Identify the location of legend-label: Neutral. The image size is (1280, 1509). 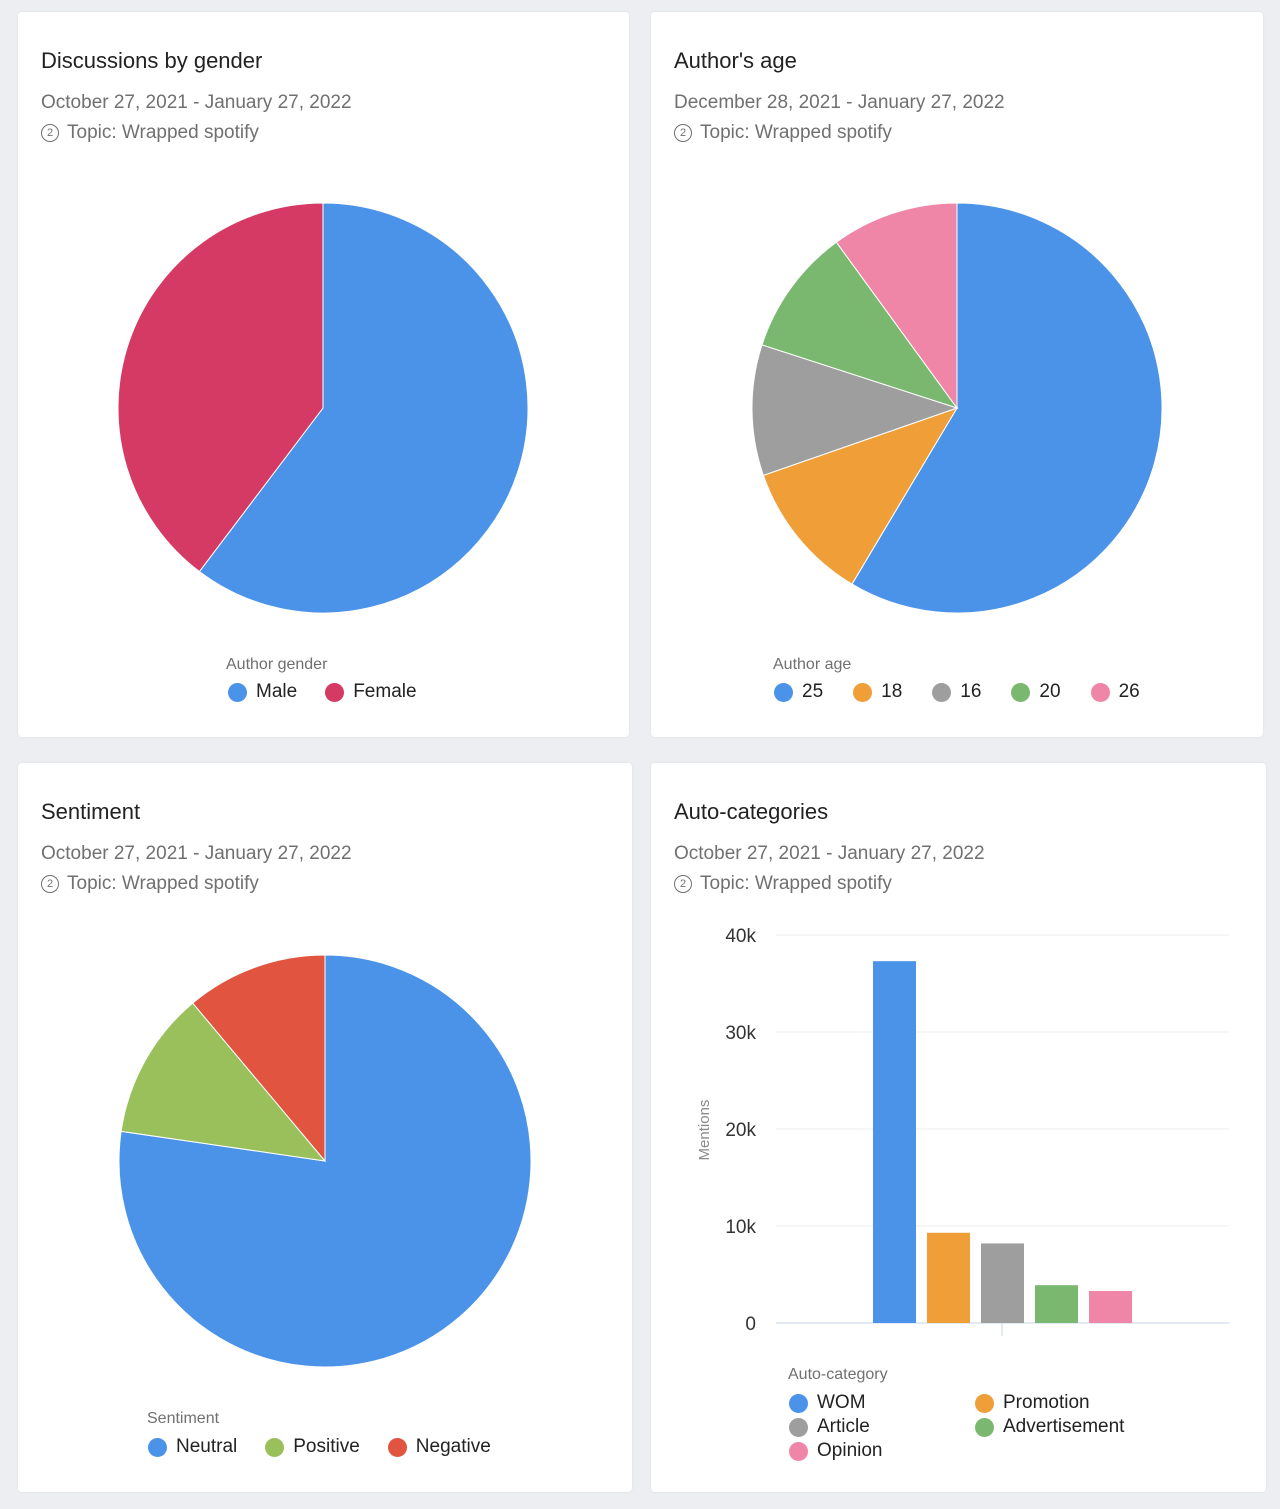
(207, 1446).